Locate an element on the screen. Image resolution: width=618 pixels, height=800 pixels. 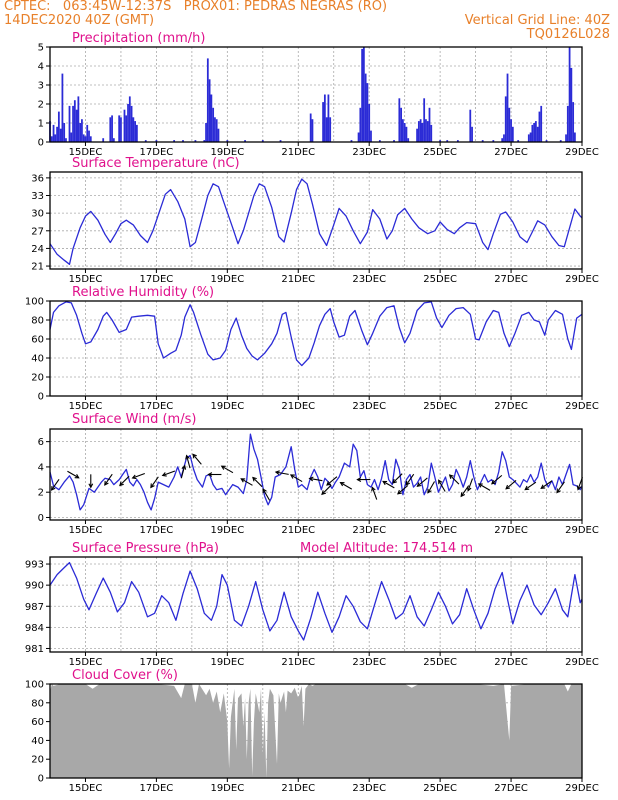
precip-xtick-label: 19DEC is located at coordinates (227, 152).